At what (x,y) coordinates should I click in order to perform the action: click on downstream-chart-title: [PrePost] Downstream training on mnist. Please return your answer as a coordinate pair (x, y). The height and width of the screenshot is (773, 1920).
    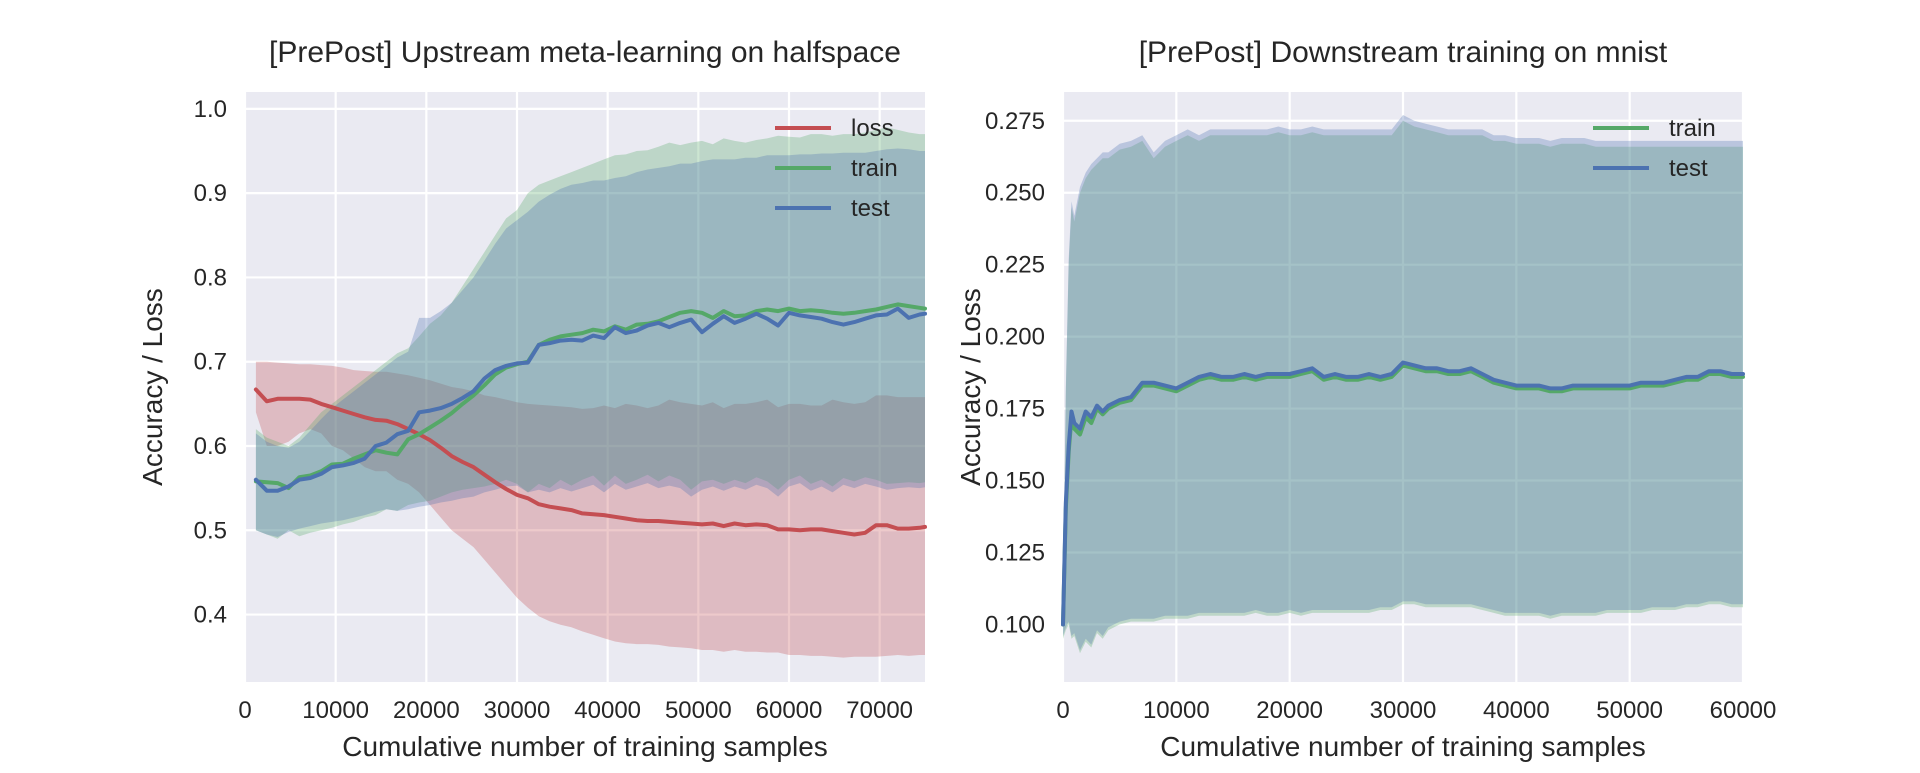
    Looking at the image, I should click on (1403, 52).